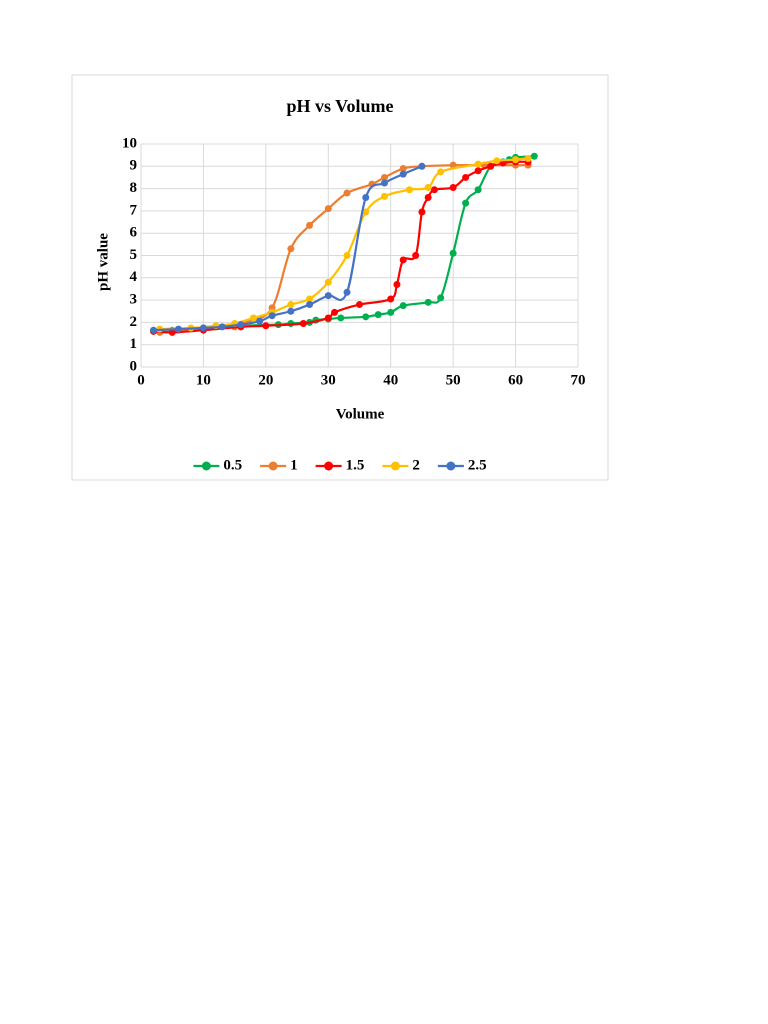 This screenshot has height=1024, width=768. What do you see at coordinates (134, 188) in the screenshot?
I see `y-tick-label: 8` at bounding box center [134, 188].